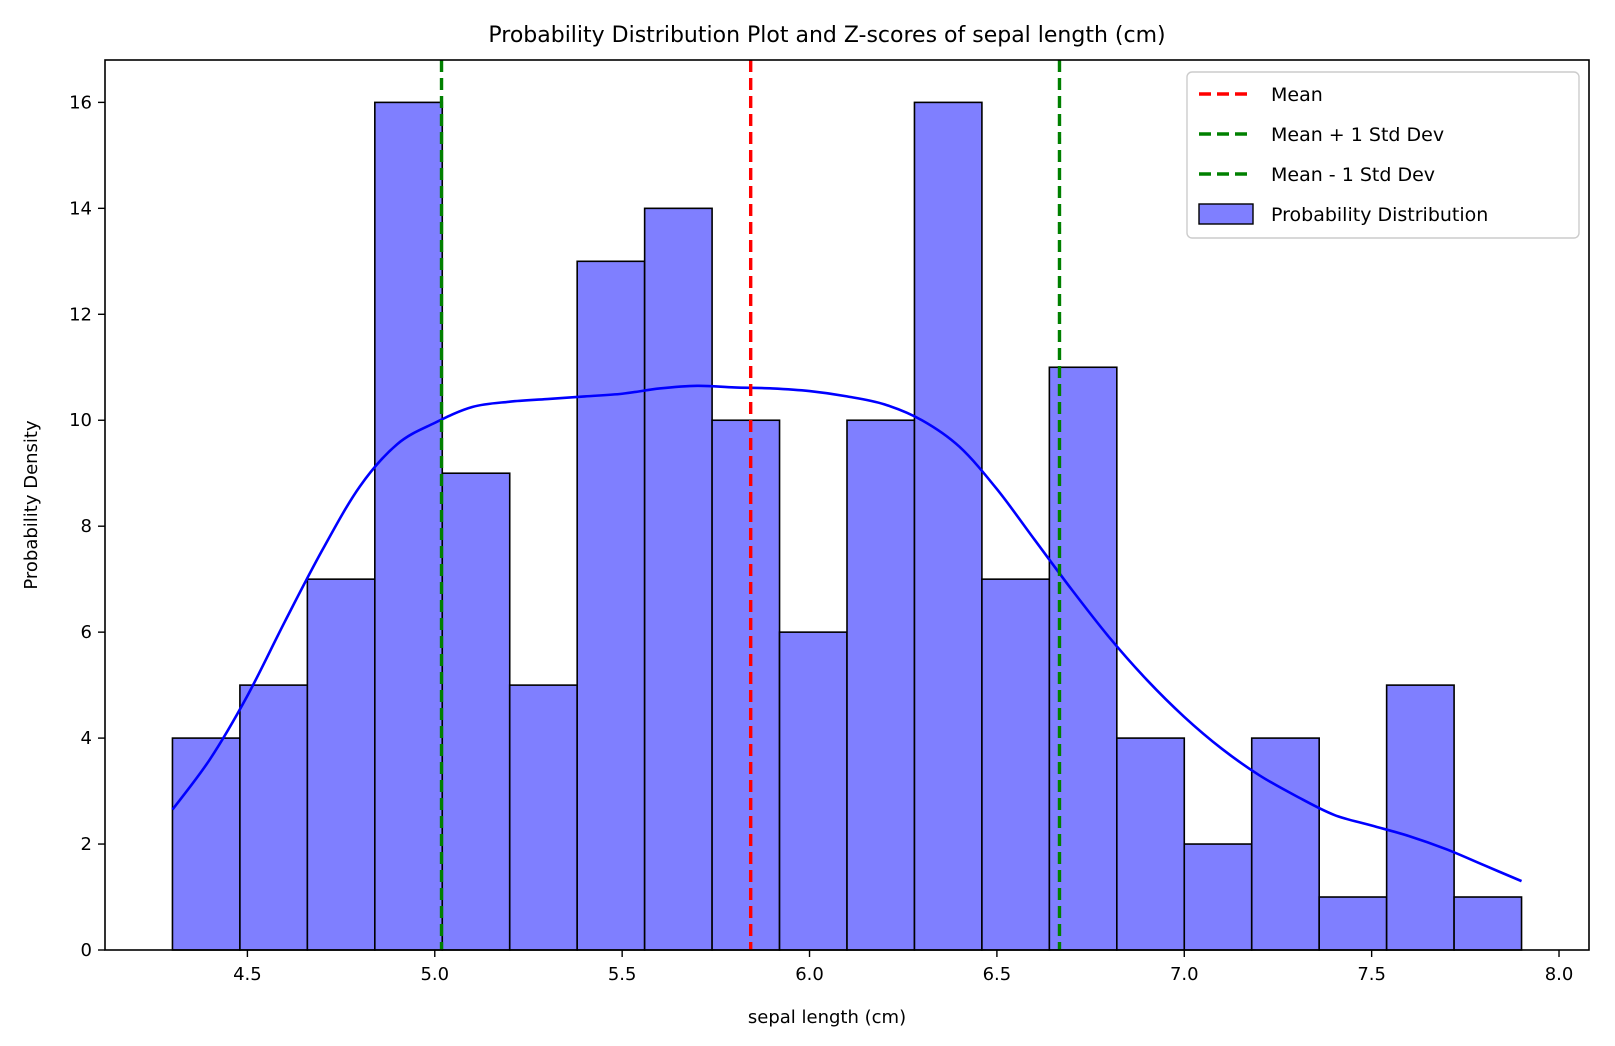  Describe the element at coordinates (622, 974) in the screenshot. I see `x-tick-label: 5.5` at that location.